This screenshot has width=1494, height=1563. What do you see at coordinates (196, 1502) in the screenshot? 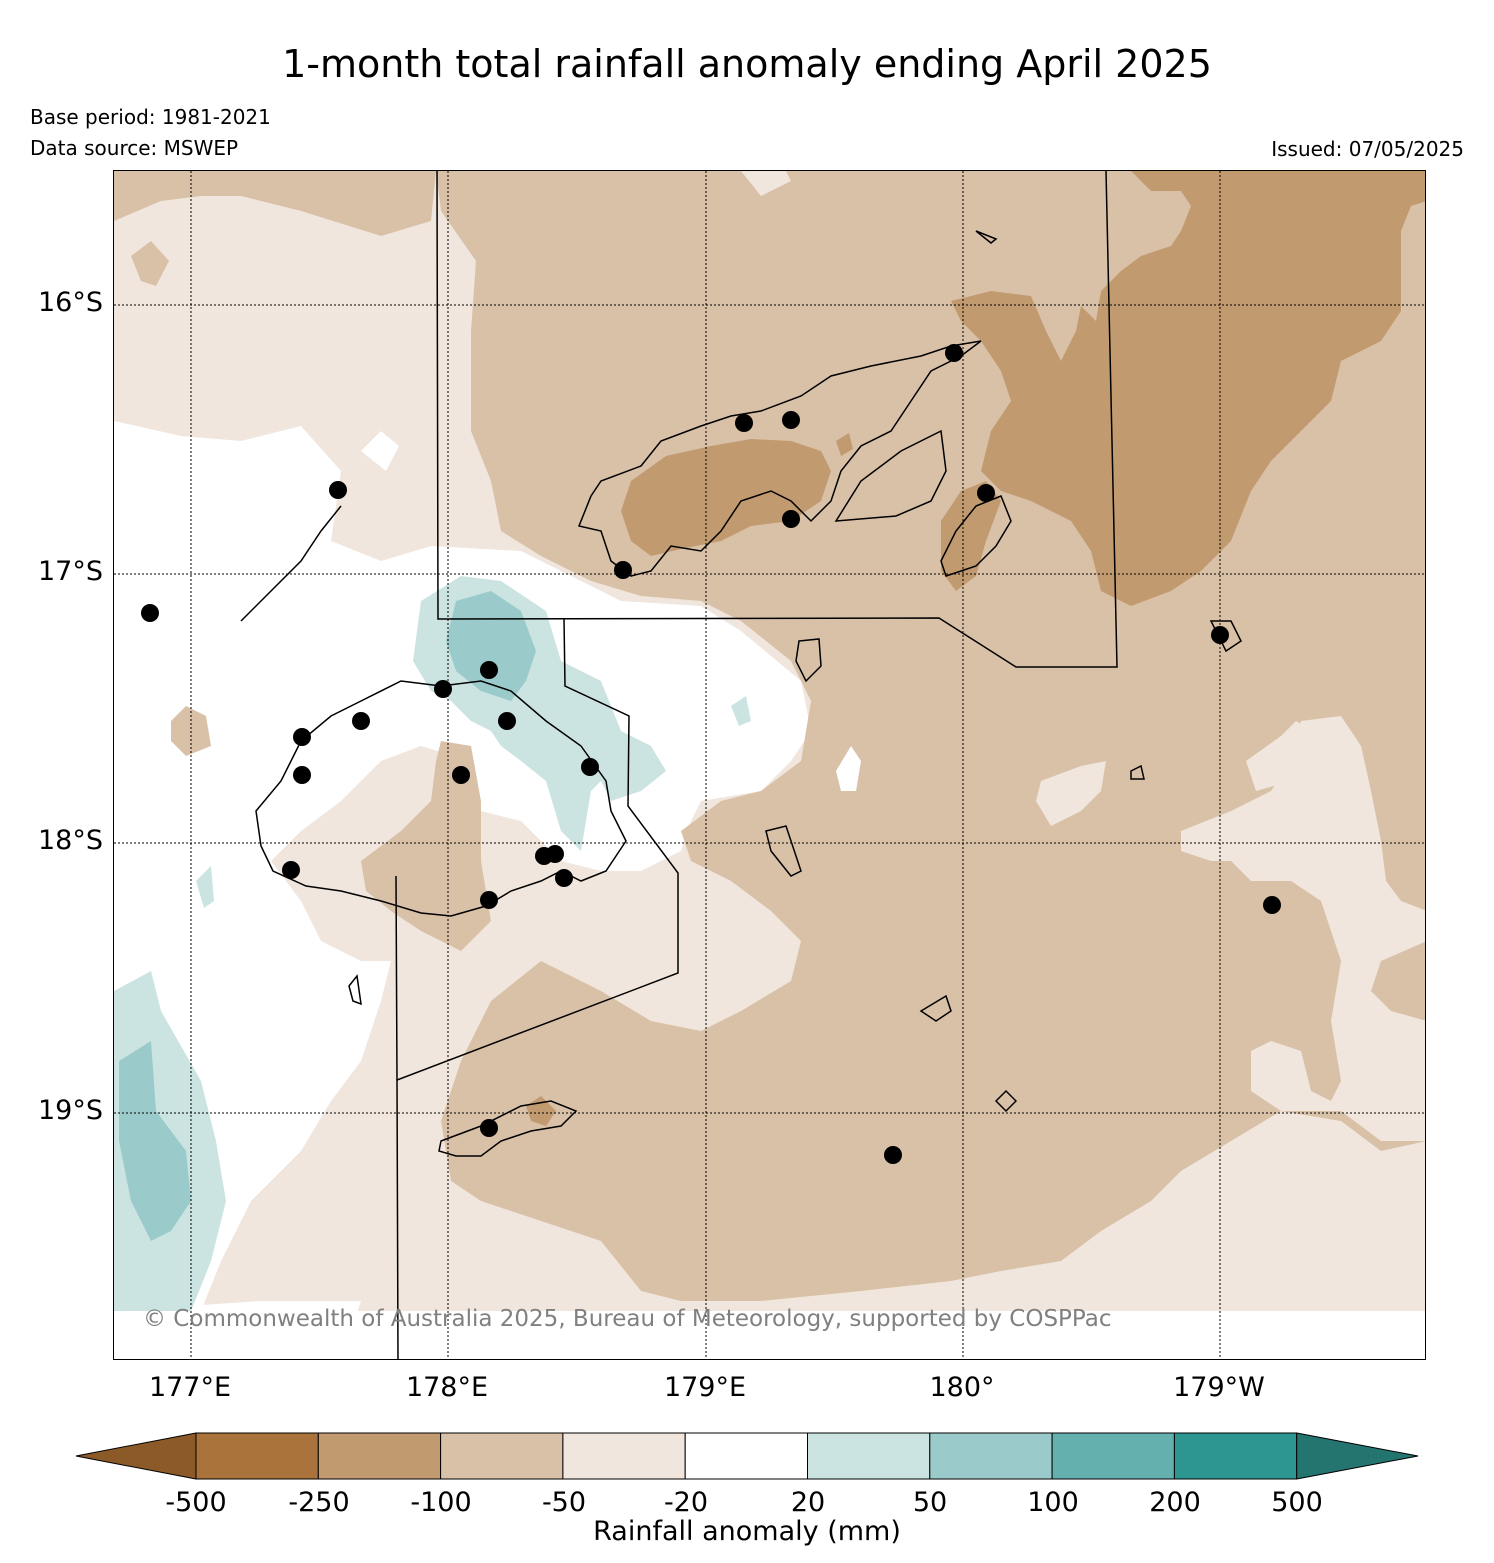
I see `colorbar-label: -500` at bounding box center [196, 1502].